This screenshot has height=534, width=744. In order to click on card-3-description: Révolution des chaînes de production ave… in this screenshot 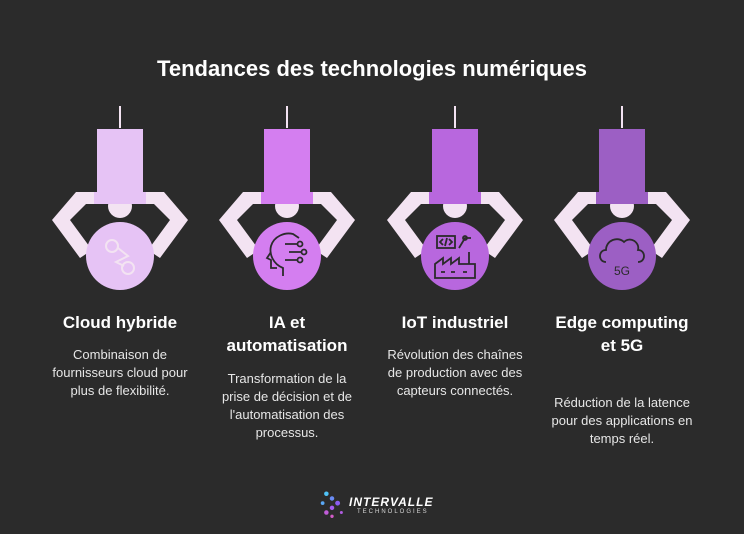, I will do `click(455, 372)`.